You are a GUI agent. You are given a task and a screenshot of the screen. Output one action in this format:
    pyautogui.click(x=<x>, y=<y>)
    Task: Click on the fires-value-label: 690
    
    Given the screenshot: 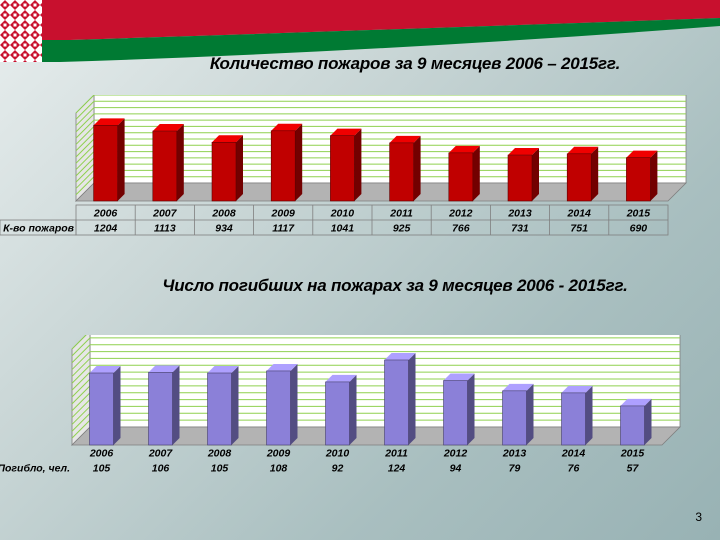 What is the action you would take?
    pyautogui.click(x=639, y=229)
    